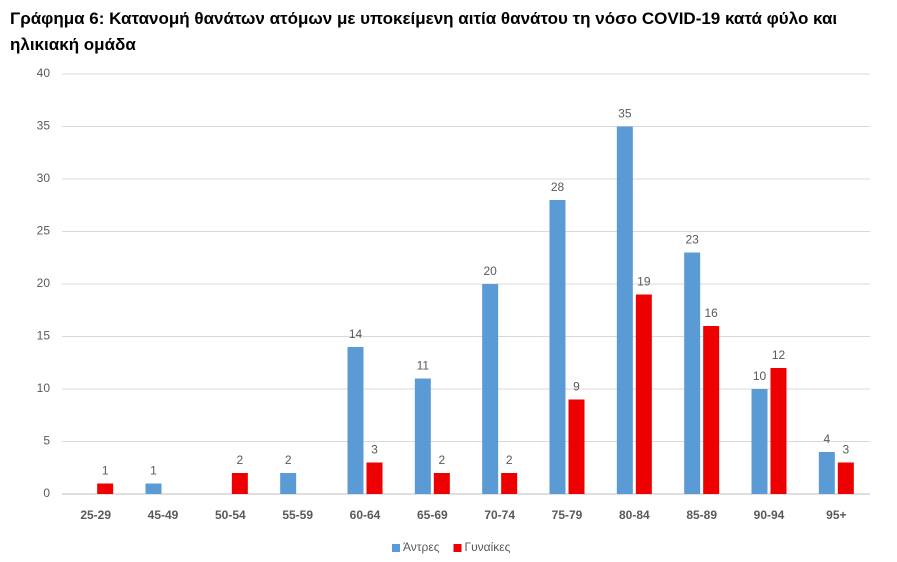  I want to click on x-tick-label: 95+, so click(836, 515).